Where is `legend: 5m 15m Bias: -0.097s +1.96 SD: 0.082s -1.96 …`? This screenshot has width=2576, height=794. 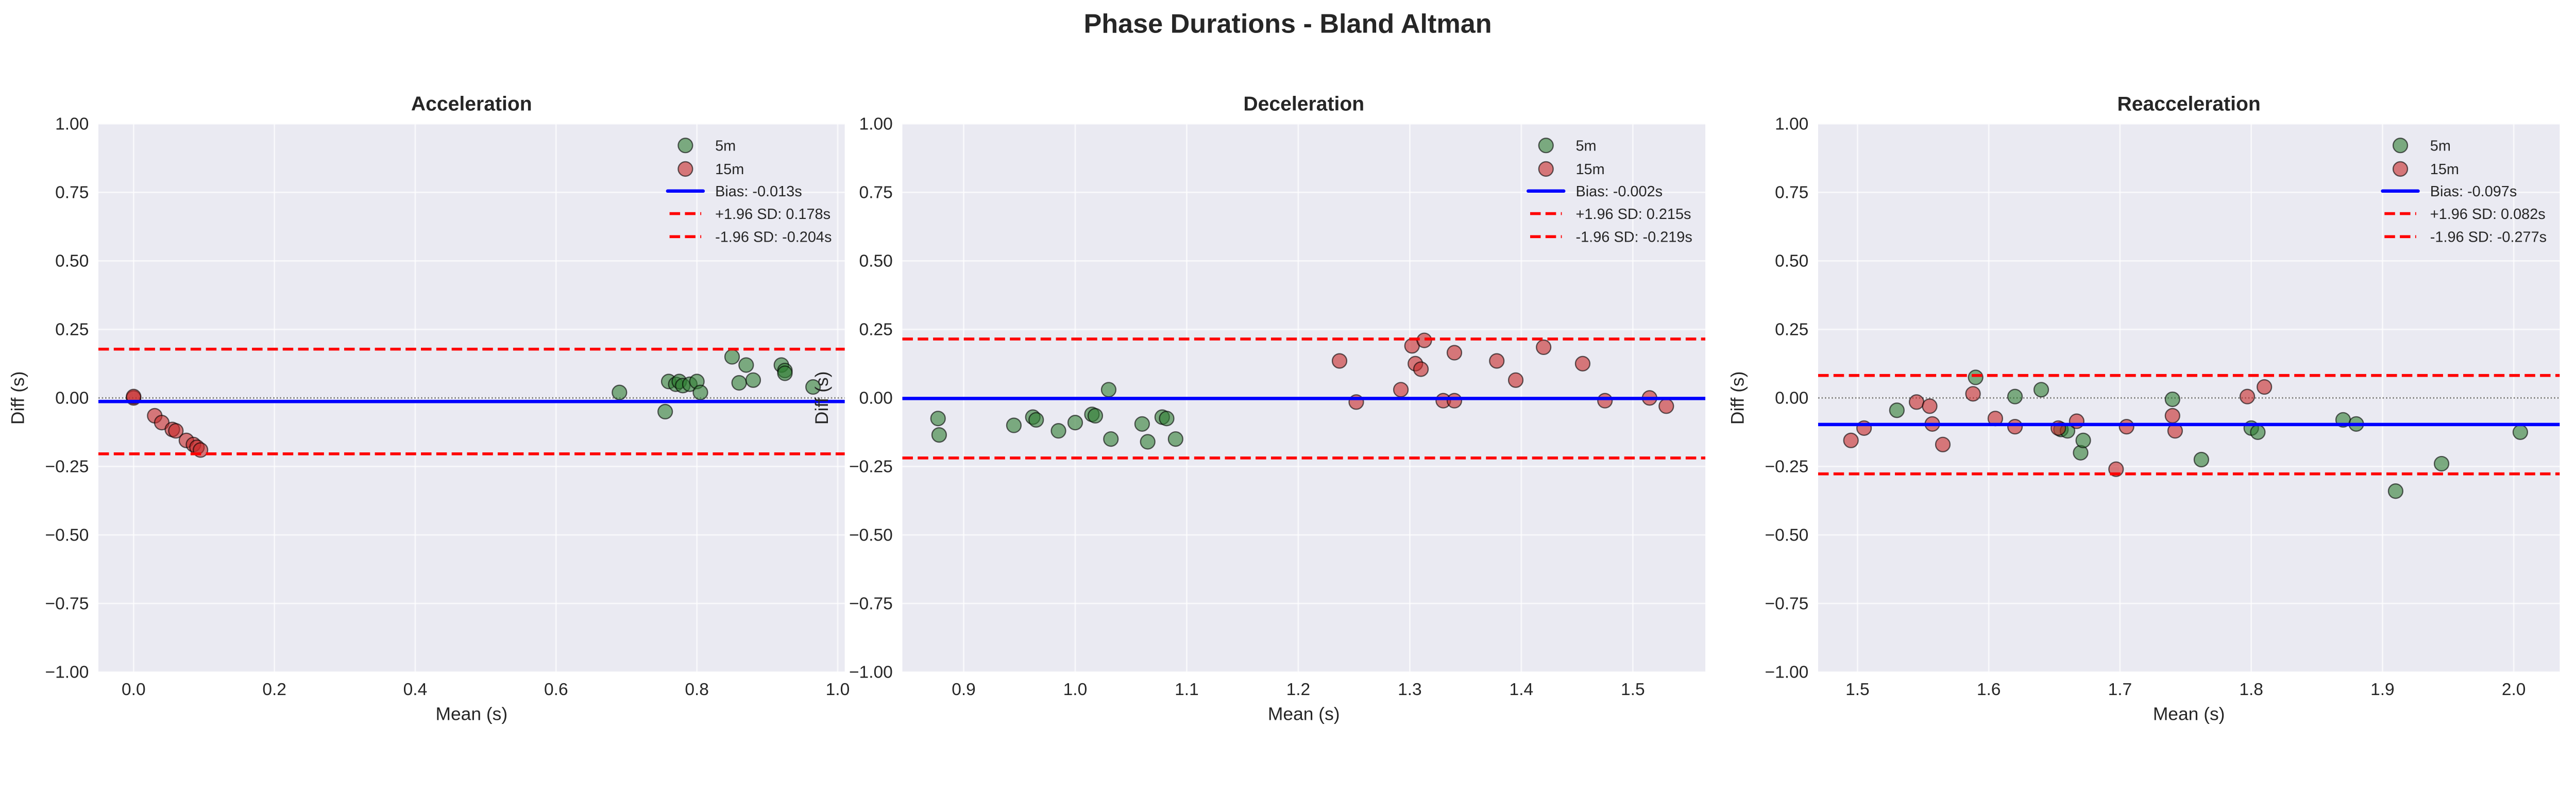
legend: 5m 15m Bias: -0.097s +1.96 SD: 0.082s -1.96 … is located at coordinates (2464, 192).